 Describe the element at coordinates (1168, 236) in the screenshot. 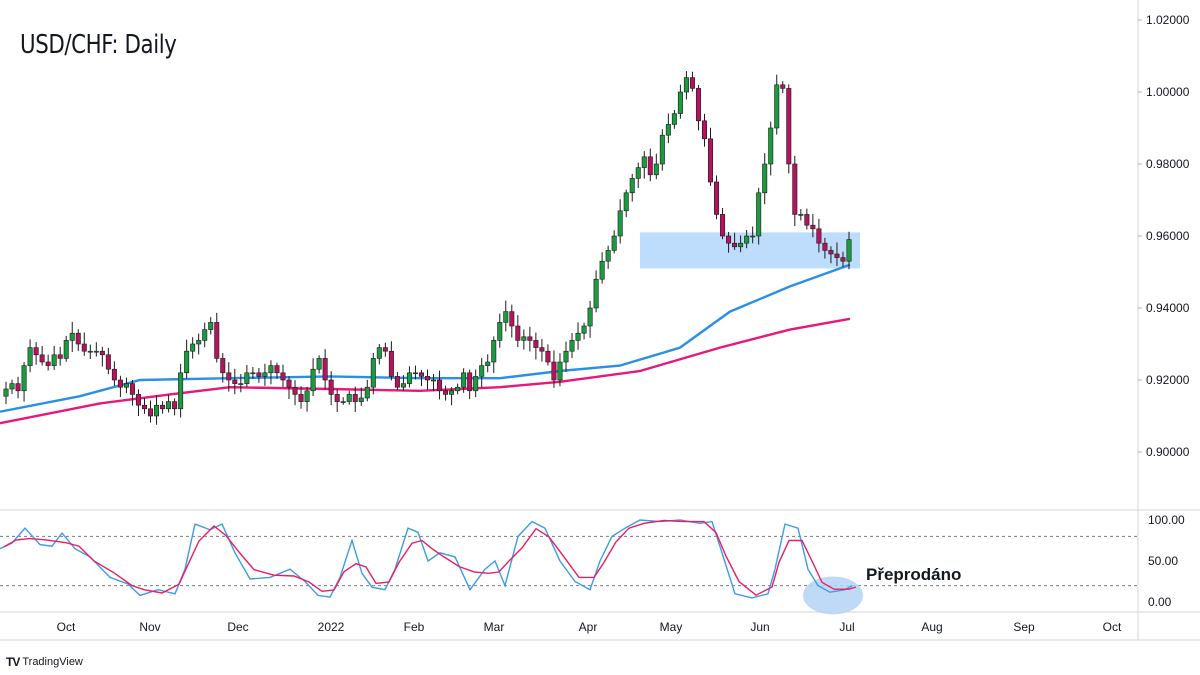

I see `price-tick-label: 0.96000` at that location.